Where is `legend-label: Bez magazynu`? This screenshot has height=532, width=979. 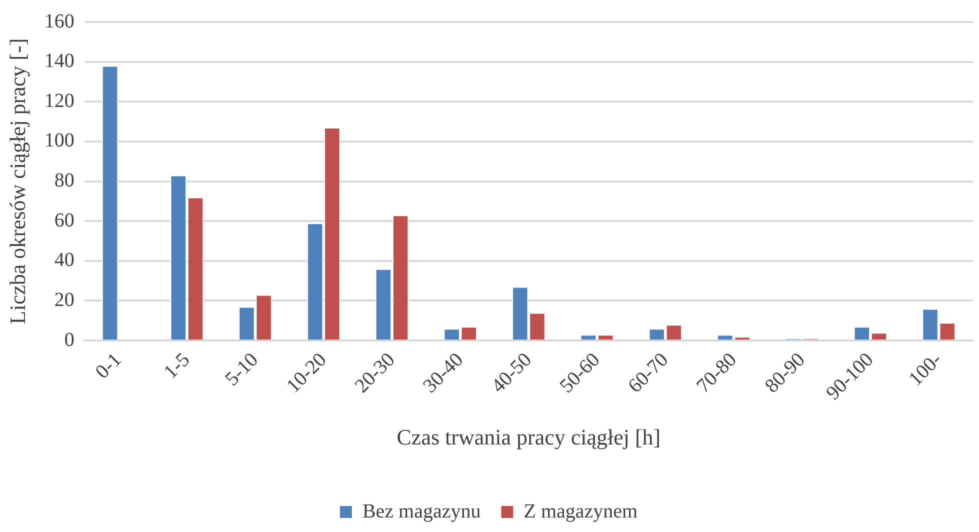
legend-label: Bez magazynu is located at coordinates (421, 511).